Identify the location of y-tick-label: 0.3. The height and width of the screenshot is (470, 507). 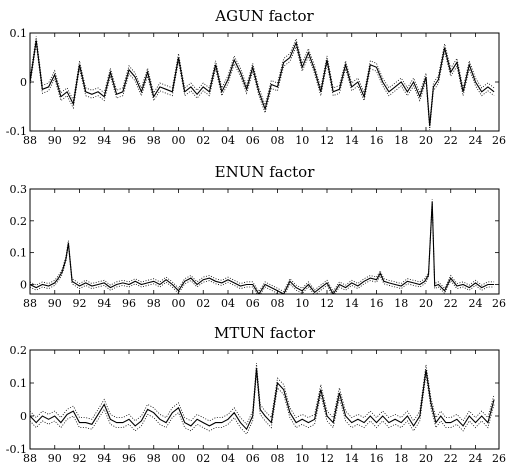
(19, 189).